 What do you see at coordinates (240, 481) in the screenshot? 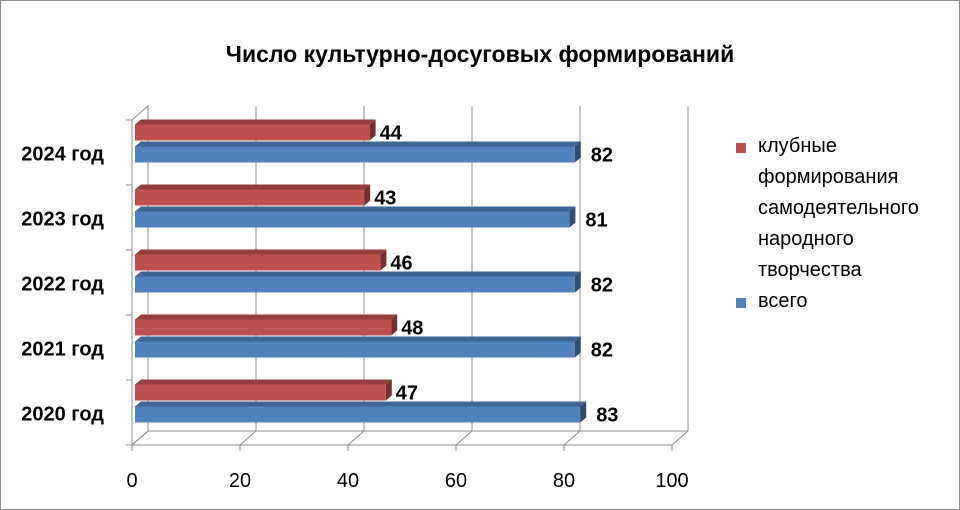
I see `x-tick-label-1: 20` at bounding box center [240, 481].